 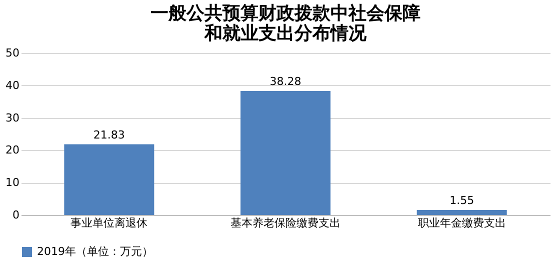 I want to click on y-tick-label: 20, so click(x=13, y=150).